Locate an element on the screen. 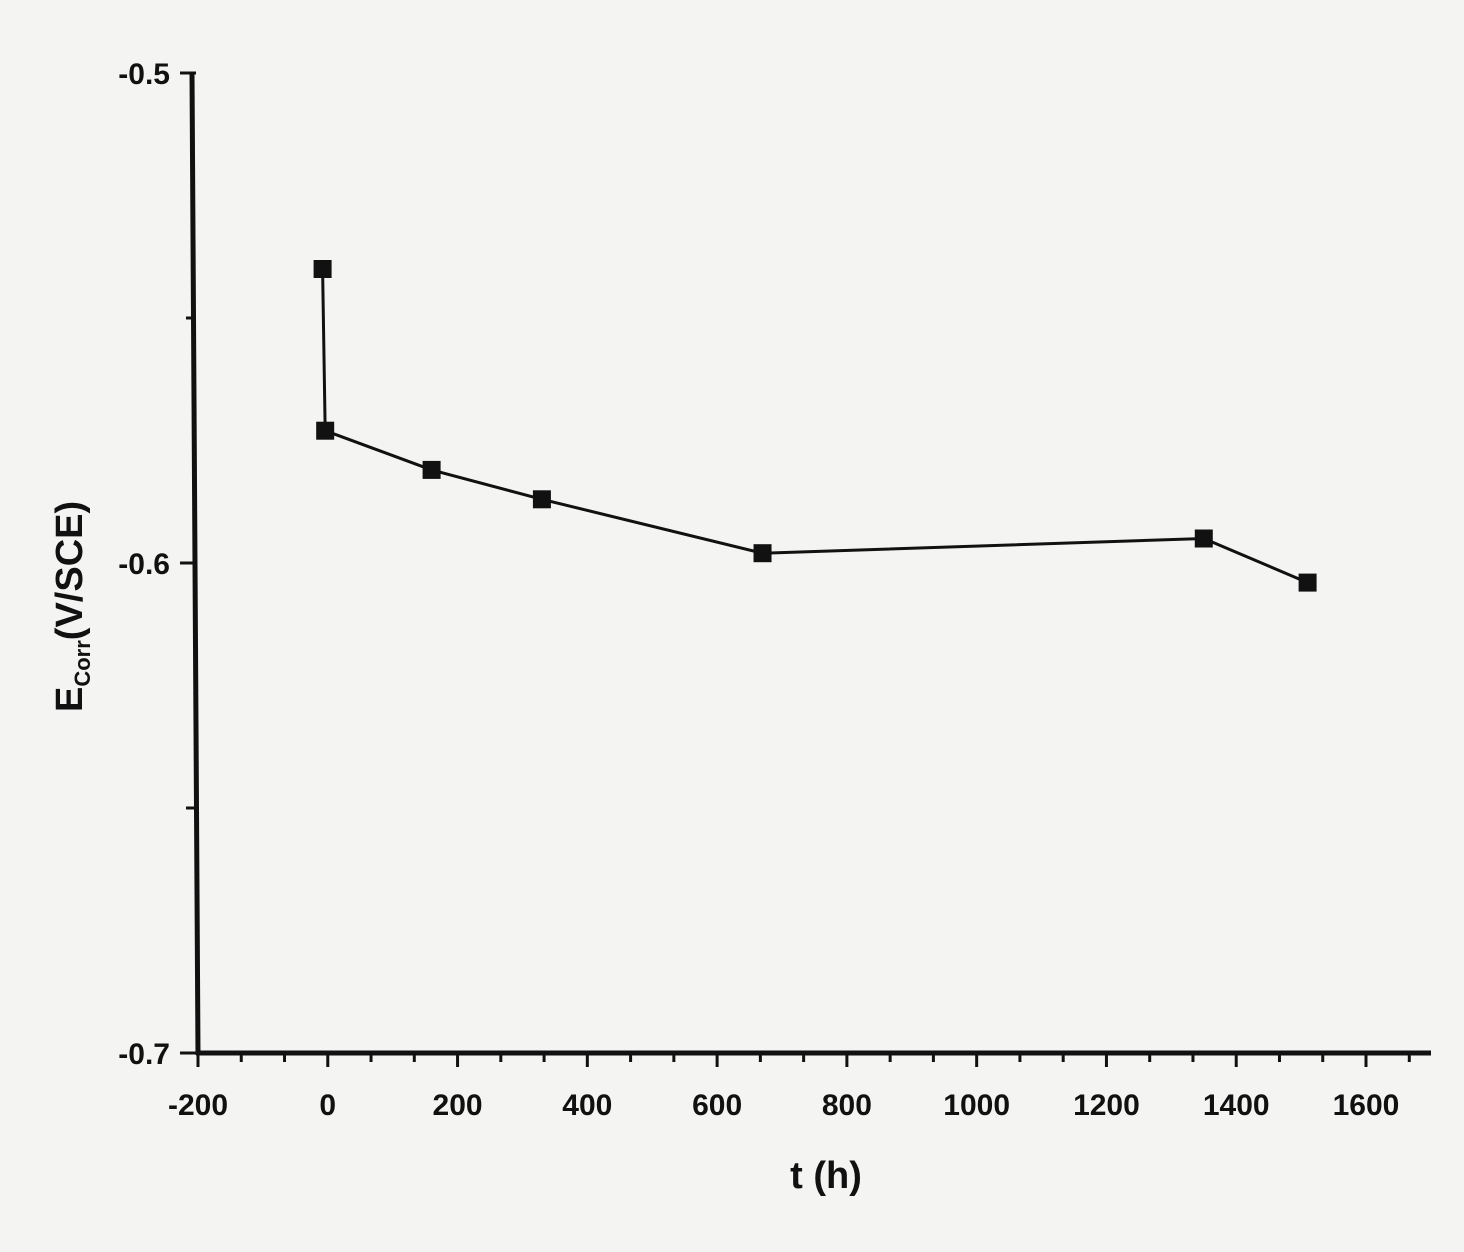 The width and height of the screenshot is (1464, 1252). x-axis-title: t (h) is located at coordinates (826, 1176).